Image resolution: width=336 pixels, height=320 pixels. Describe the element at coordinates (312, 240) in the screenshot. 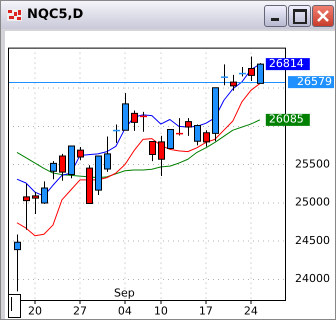

I see `y-tick-label: 24500` at that location.